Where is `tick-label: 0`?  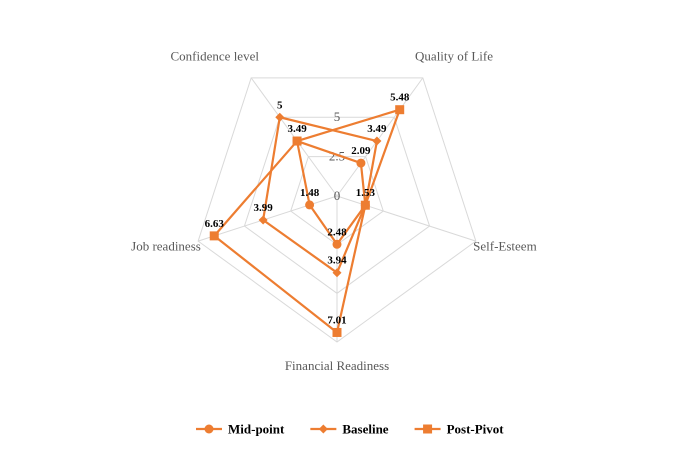
tick-label: 0 is located at coordinates (337, 195).